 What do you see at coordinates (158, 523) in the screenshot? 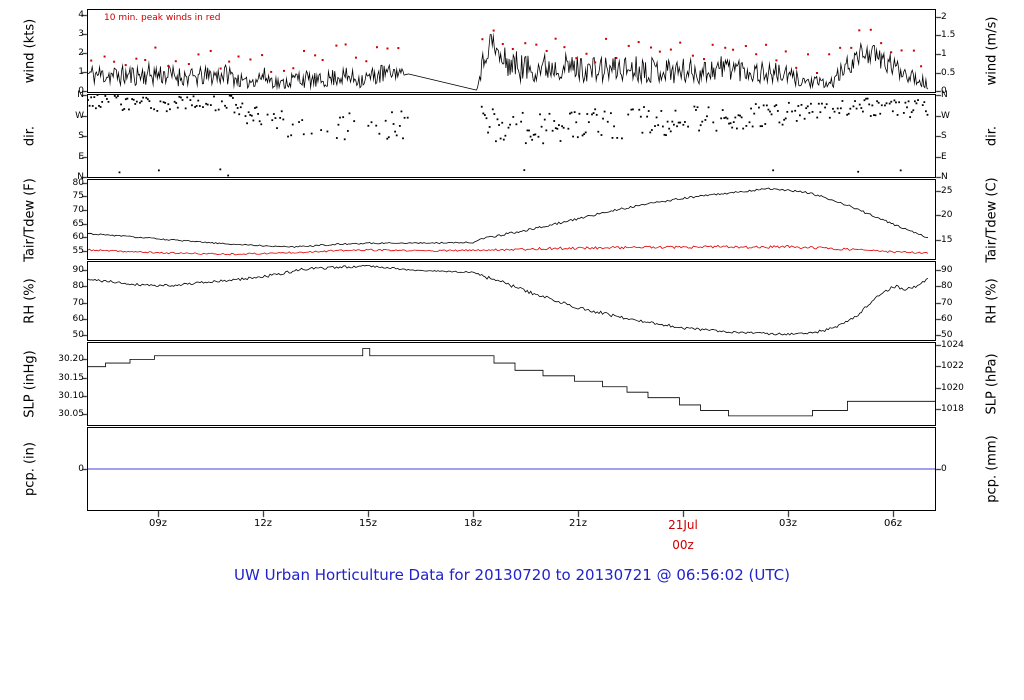
I see `x-tick-label-09z: 09z` at bounding box center [158, 523].